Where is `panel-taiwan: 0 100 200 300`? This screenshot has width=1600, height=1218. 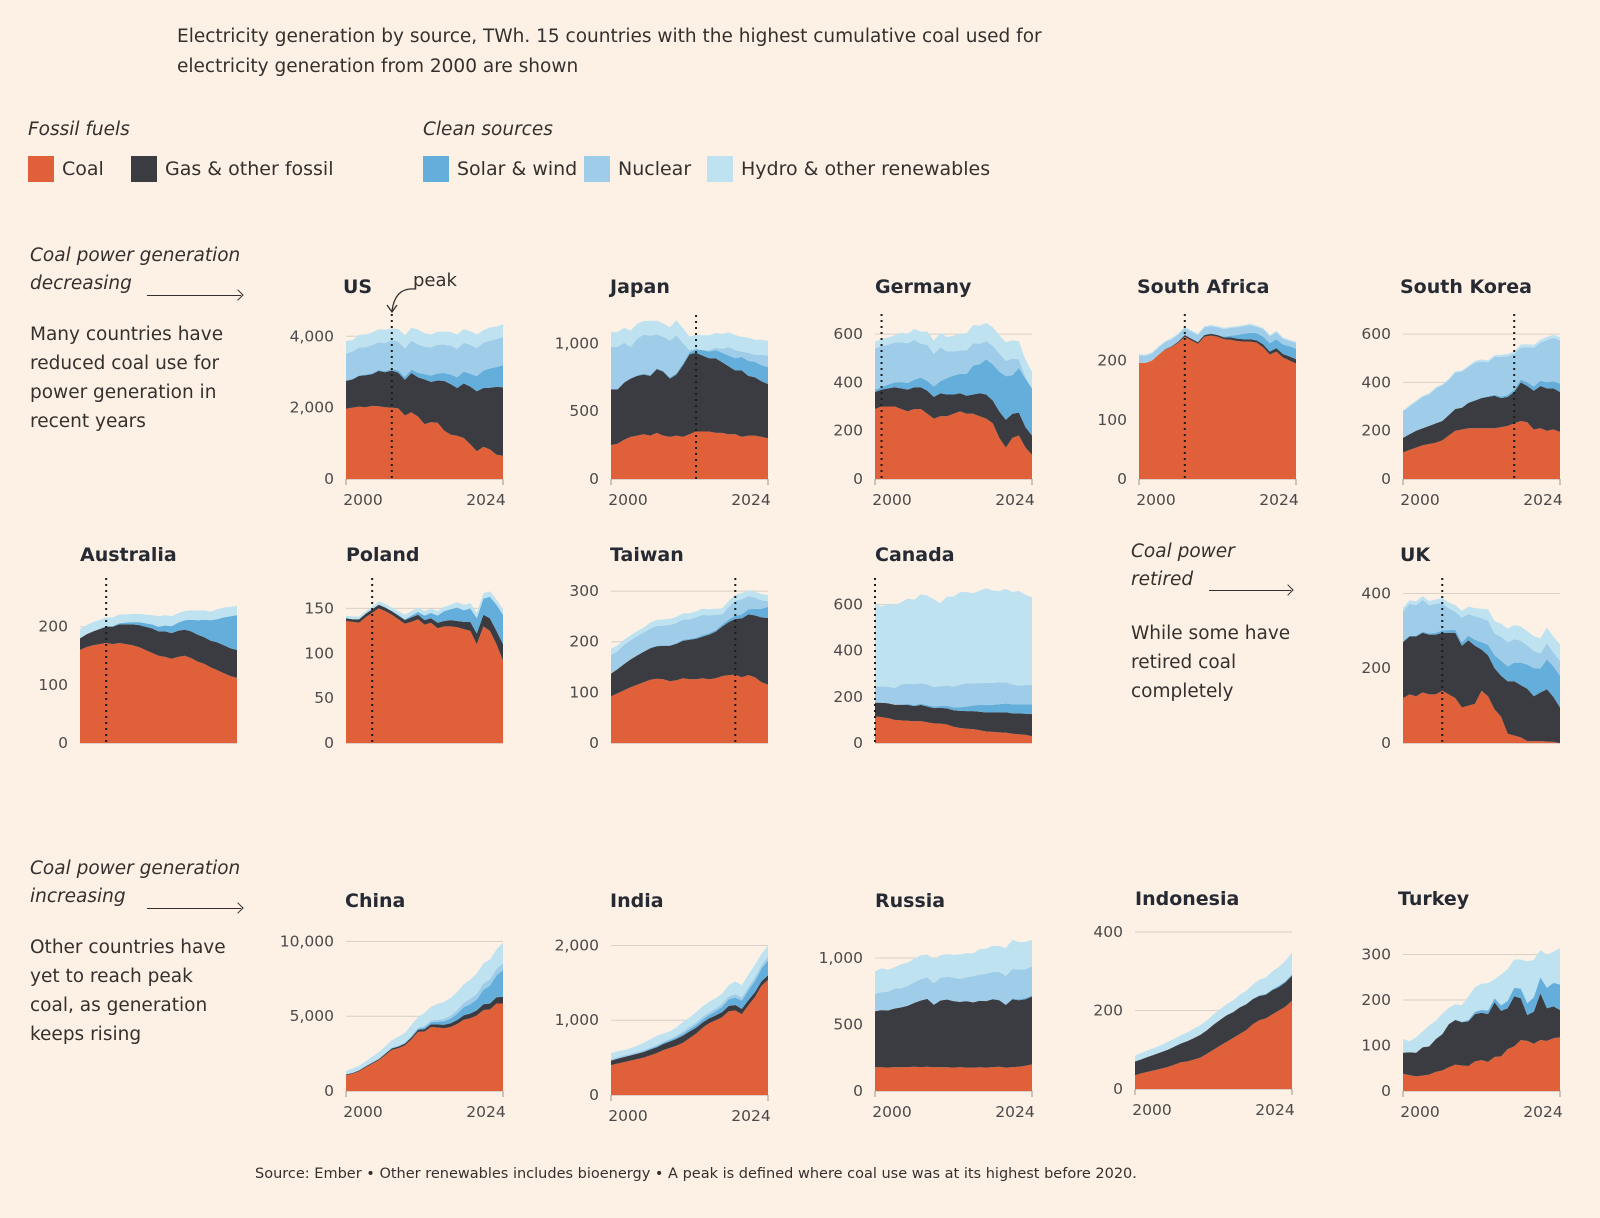
panel-taiwan: 0 100 200 300 is located at coordinates (668, 665).